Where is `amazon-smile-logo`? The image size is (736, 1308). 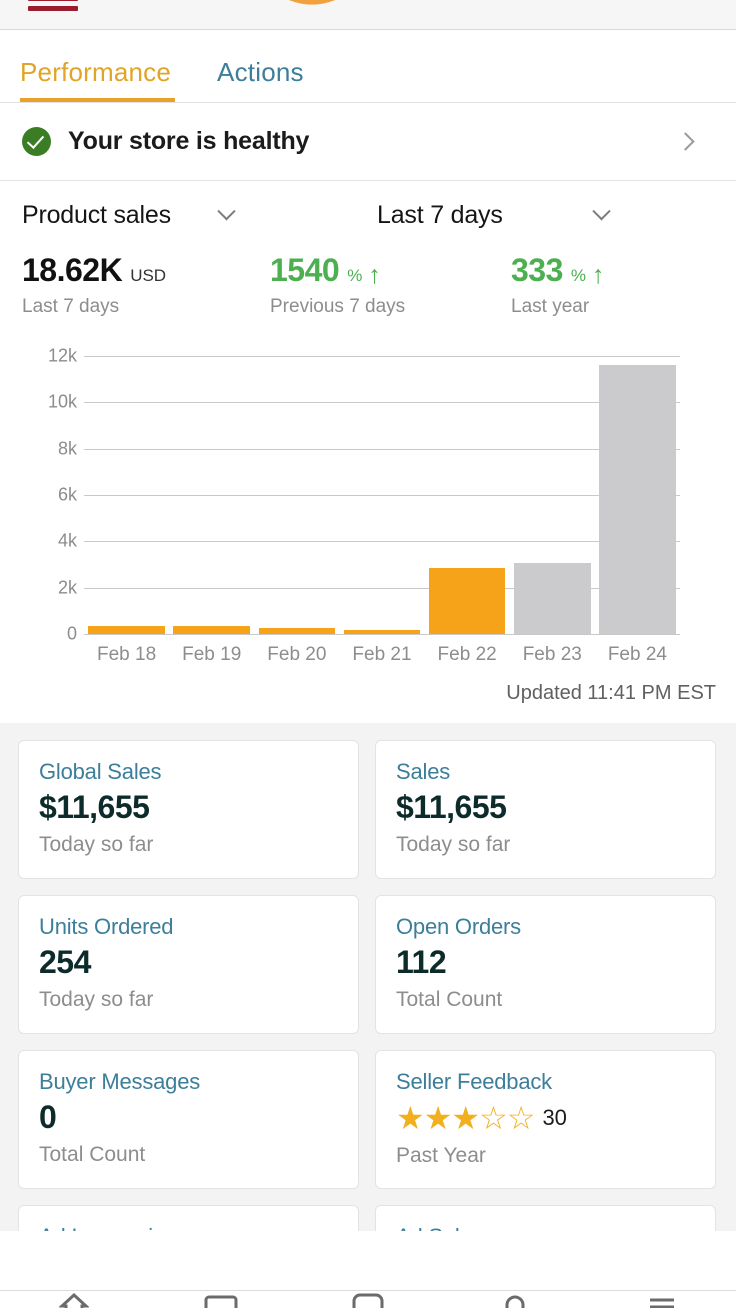
amazon-smile-logo is located at coordinates (312, 6).